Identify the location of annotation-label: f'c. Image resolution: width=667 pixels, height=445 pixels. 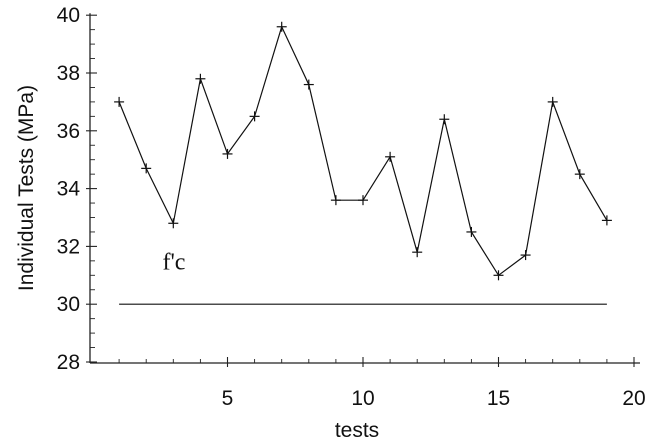
(173, 263).